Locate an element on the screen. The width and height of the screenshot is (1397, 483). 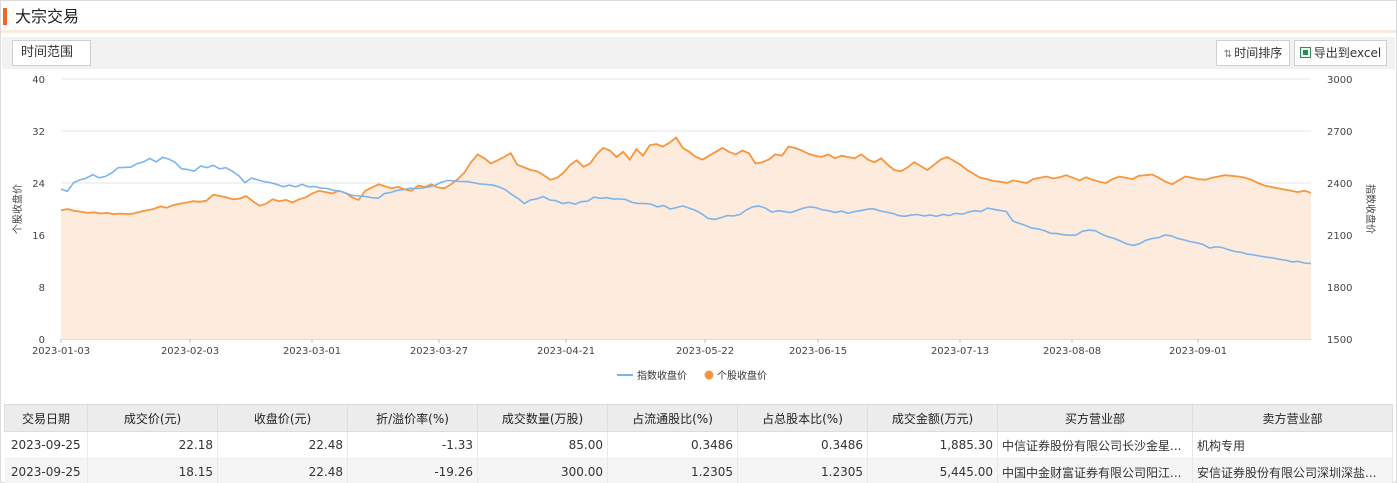
header-close-price: 收盘价(元) is located at coordinates (282, 418).